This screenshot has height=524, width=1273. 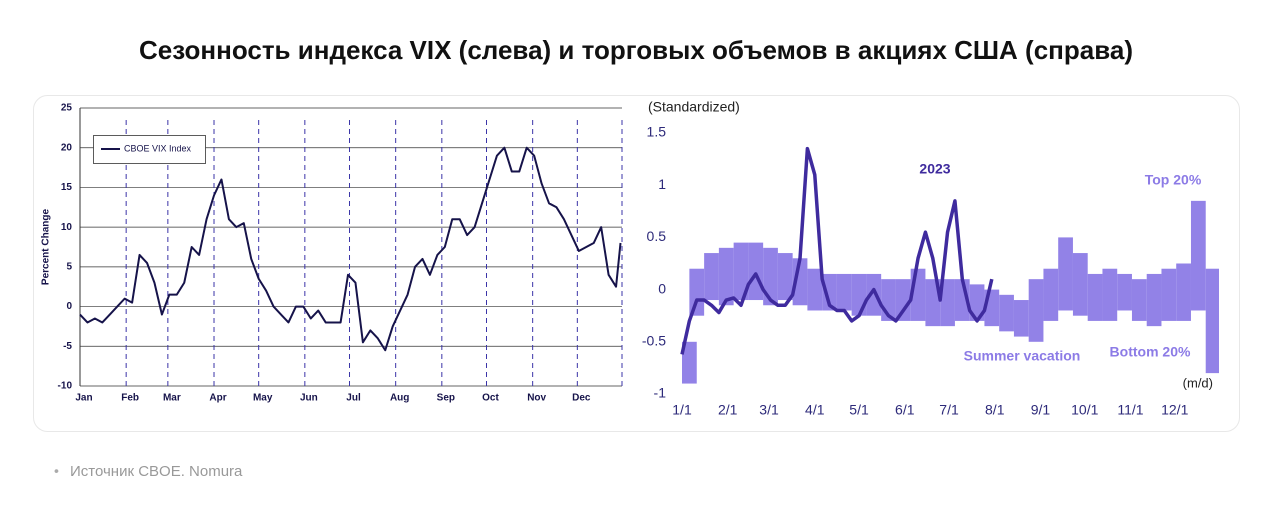 What do you see at coordinates (662, 184) in the screenshot?
I see `y-tick-label: 1` at bounding box center [662, 184].